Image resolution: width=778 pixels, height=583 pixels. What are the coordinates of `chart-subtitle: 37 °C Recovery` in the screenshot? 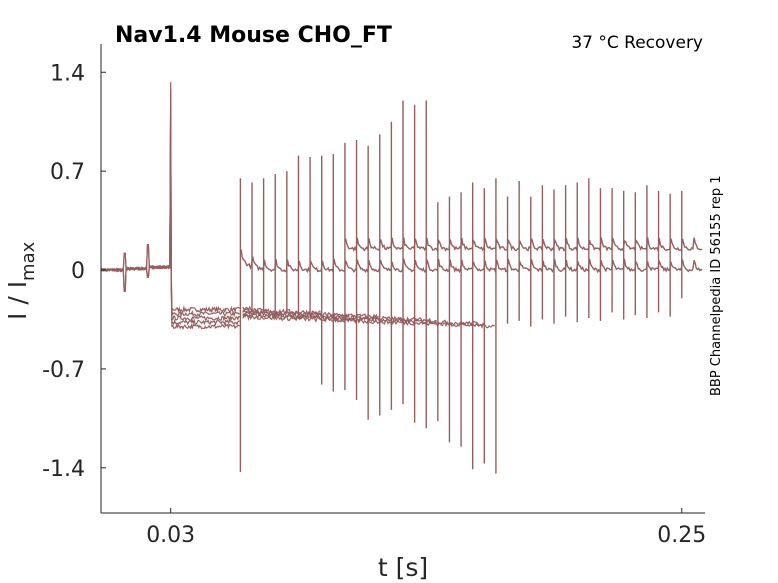 It's located at (637, 43).